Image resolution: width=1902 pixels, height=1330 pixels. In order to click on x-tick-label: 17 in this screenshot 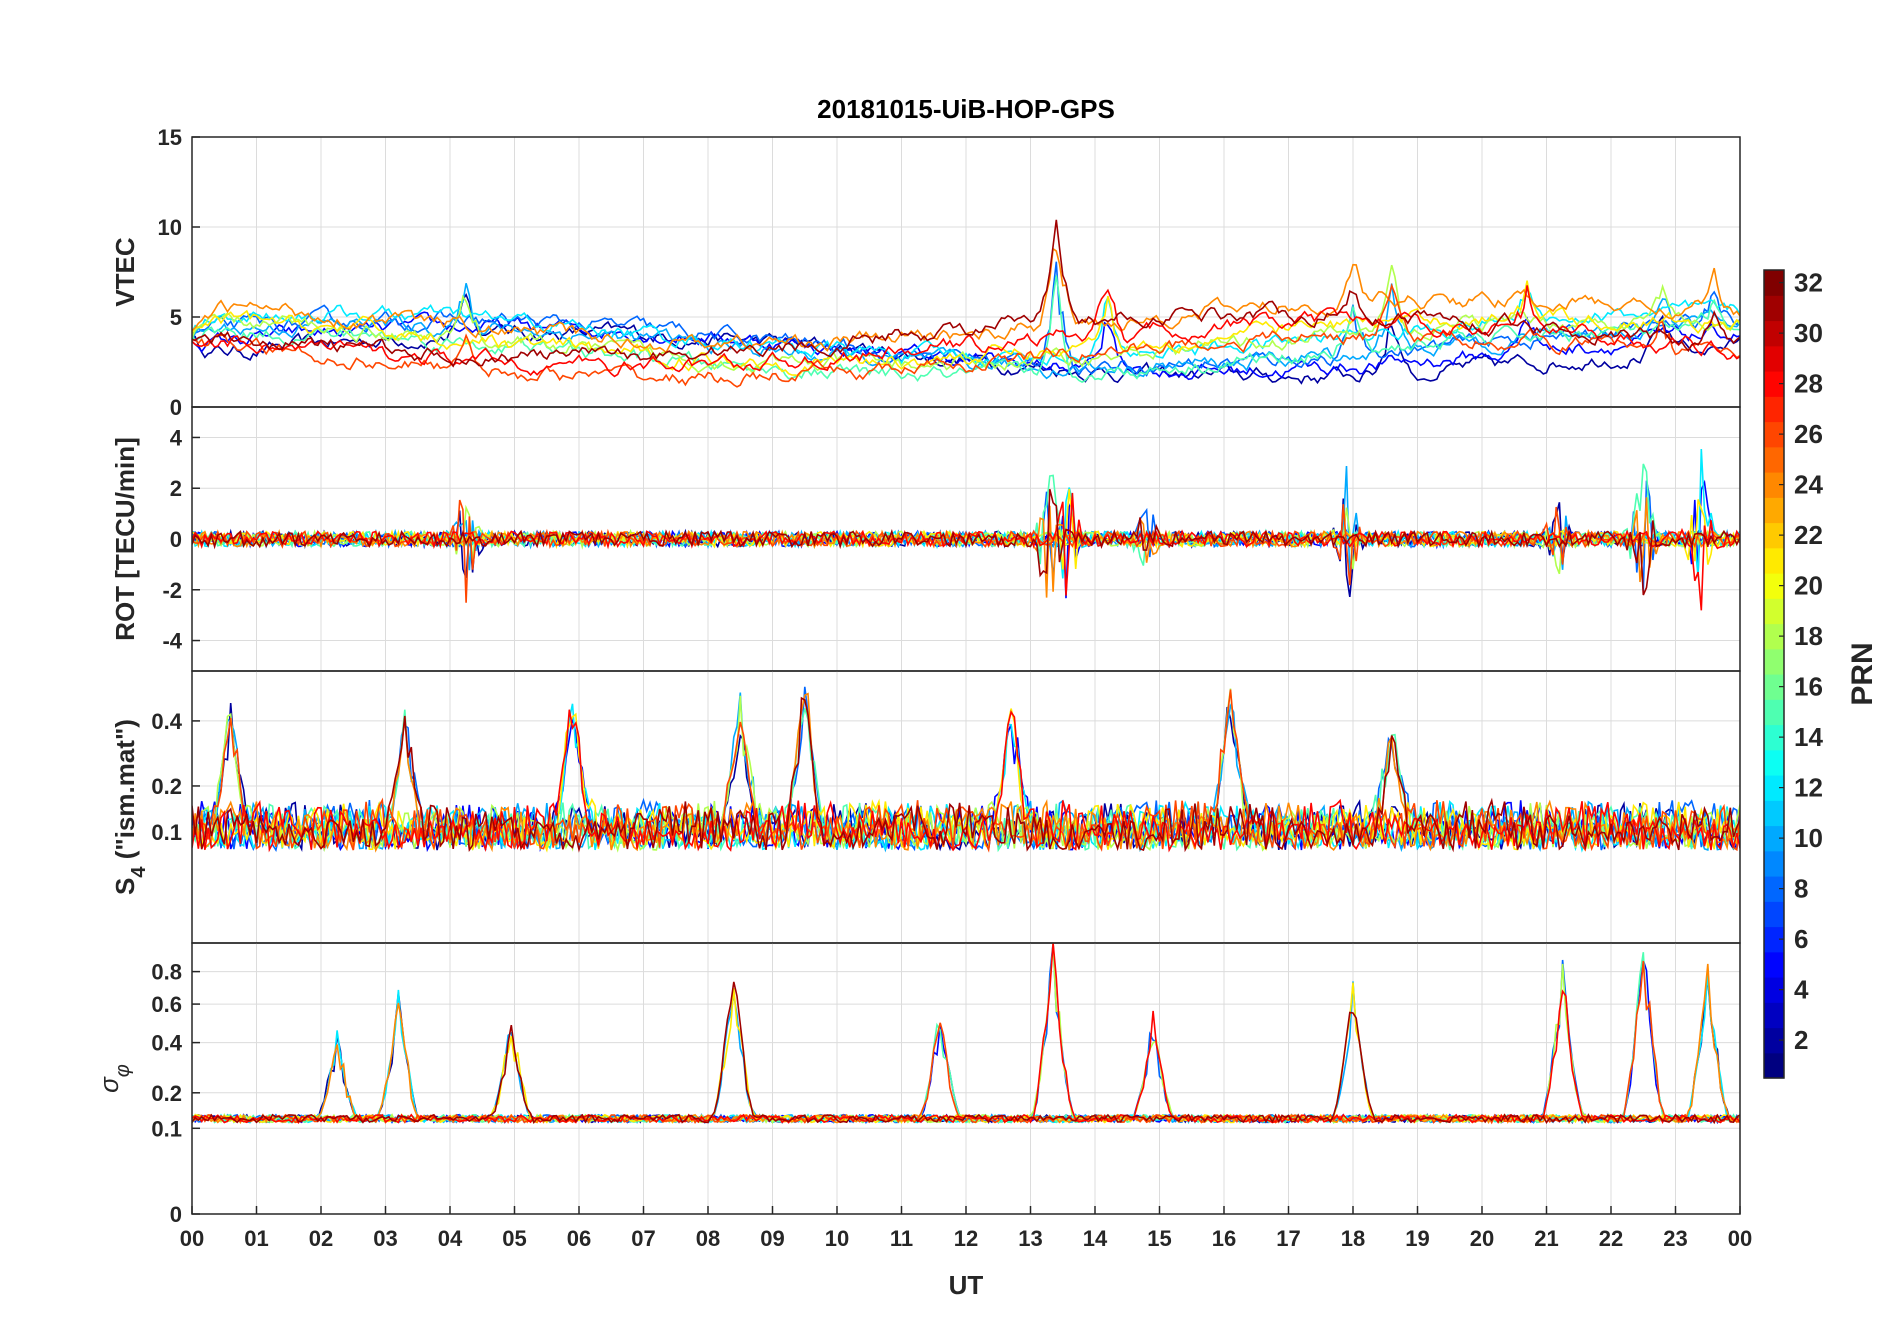, I will do `click(1288, 1238)`.